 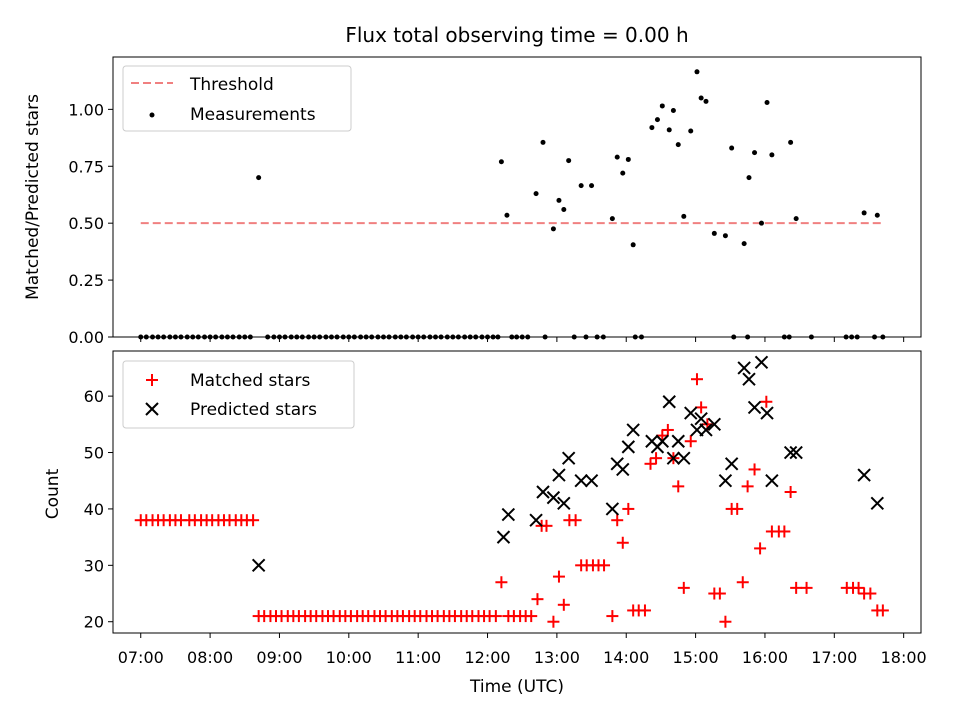 I want to click on bottom-y-ticks: 20 30 40 50 60, so click(x=98, y=509).